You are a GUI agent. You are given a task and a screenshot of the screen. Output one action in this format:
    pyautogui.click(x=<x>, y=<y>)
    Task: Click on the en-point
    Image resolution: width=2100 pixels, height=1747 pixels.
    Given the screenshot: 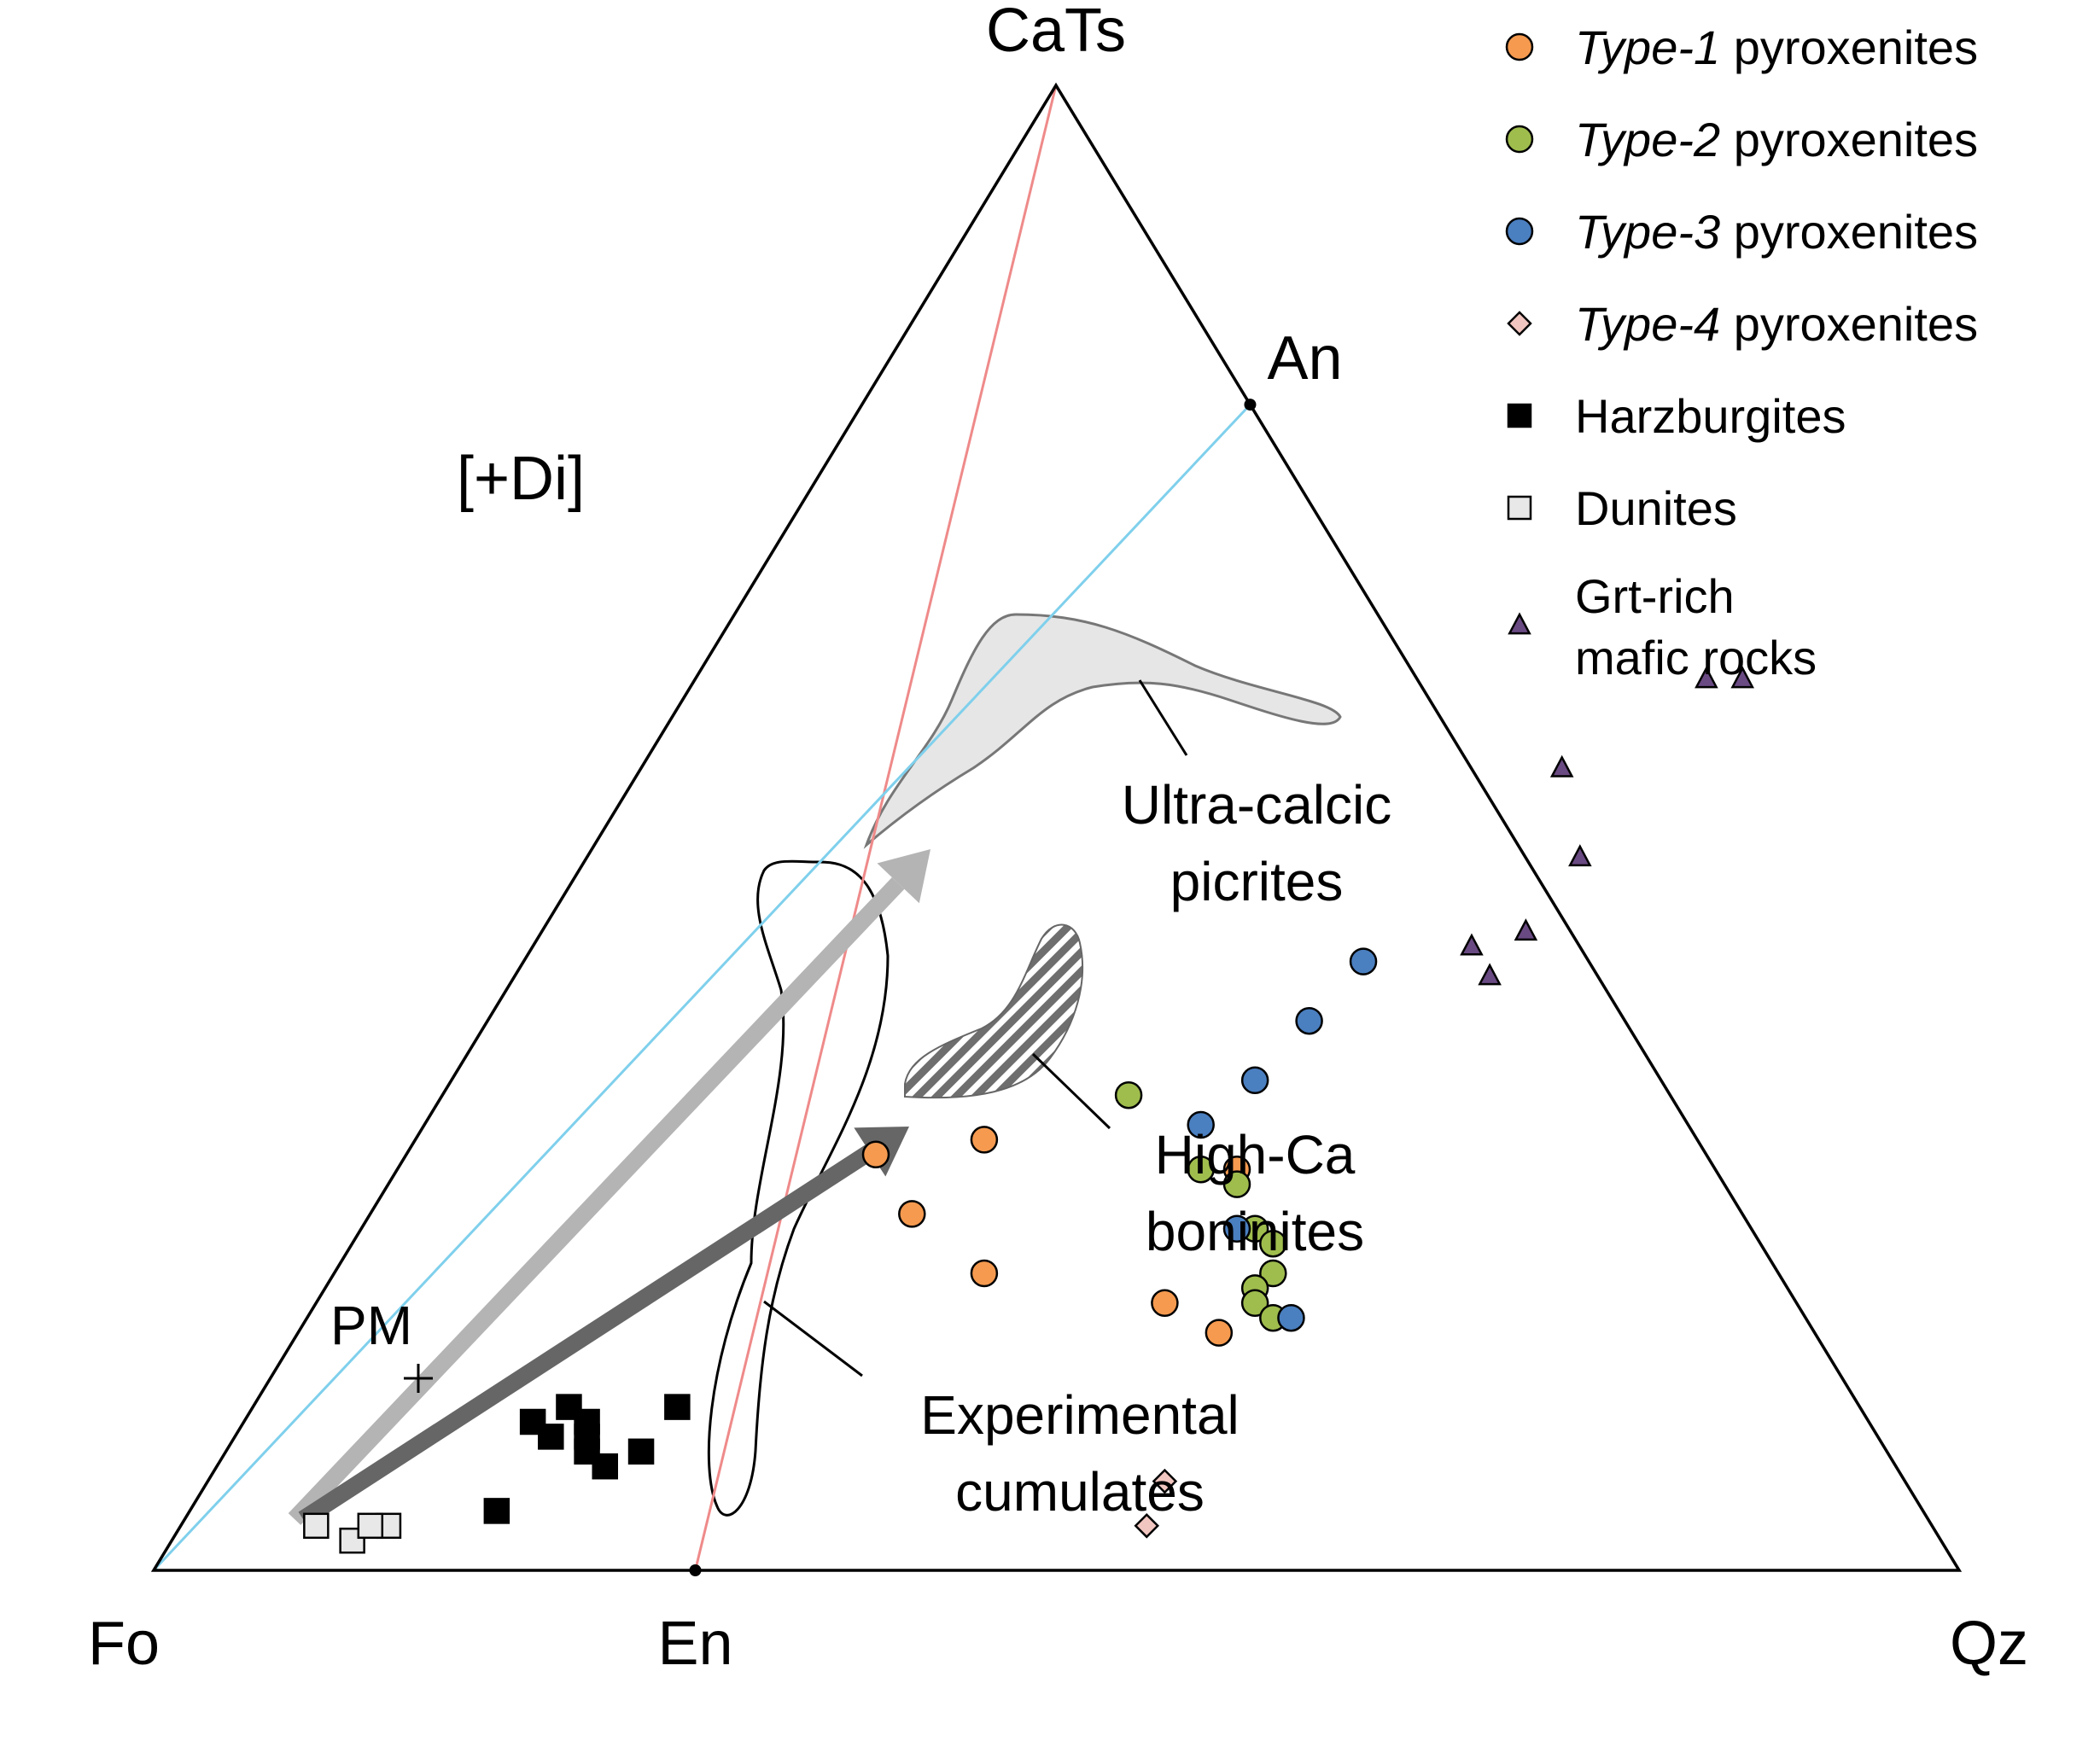 What is the action you would take?
    pyautogui.click(x=695, y=1570)
    